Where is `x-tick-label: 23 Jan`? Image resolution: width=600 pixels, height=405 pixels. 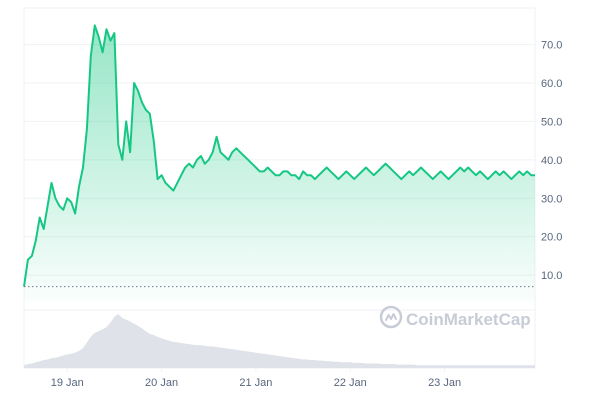
x-tick-label: 23 Jan is located at coordinates (444, 383).